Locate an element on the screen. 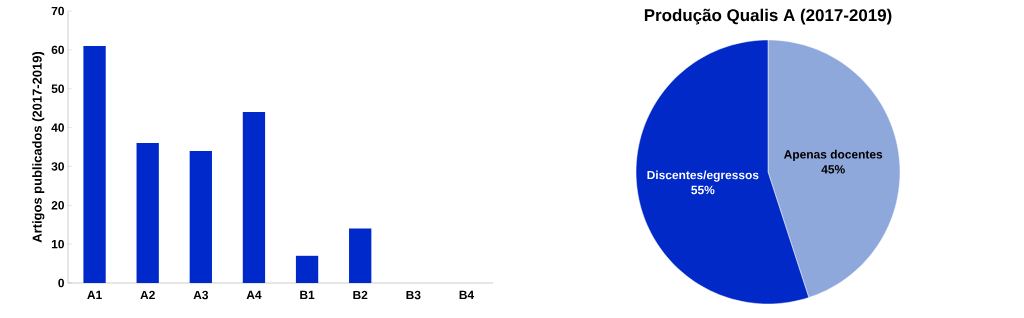  y-tick-label: 50 is located at coordinates (57, 88).